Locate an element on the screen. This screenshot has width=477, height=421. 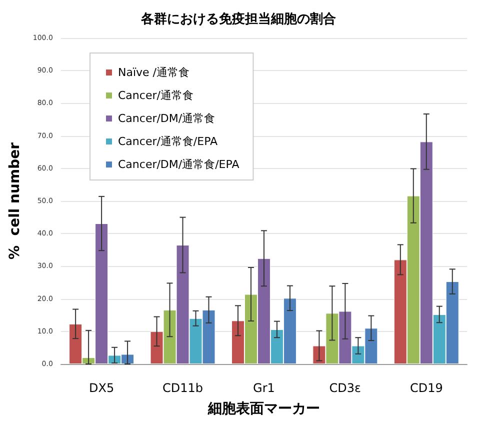
legend-label: Cancer/通常食/EPA is located at coordinates (168, 141).